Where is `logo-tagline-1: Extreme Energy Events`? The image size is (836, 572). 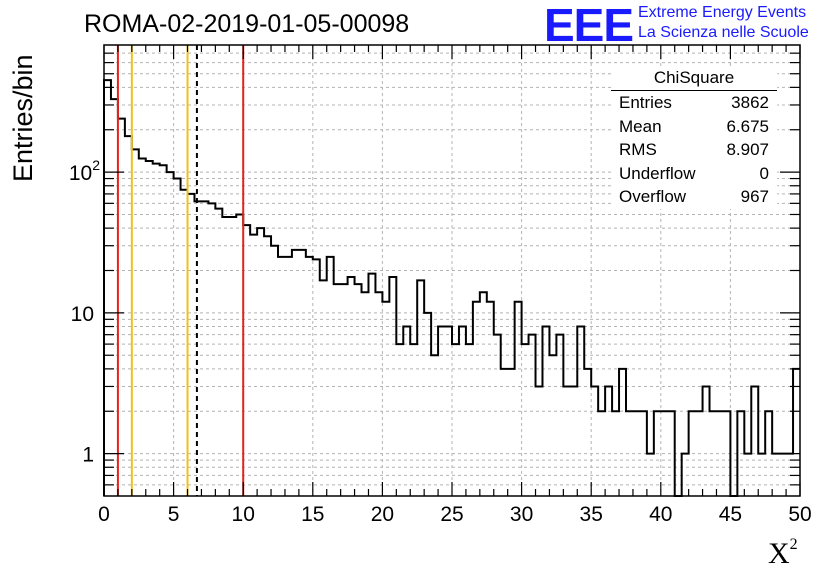 logo-tagline-1: Extreme Energy Events is located at coordinates (722, 12).